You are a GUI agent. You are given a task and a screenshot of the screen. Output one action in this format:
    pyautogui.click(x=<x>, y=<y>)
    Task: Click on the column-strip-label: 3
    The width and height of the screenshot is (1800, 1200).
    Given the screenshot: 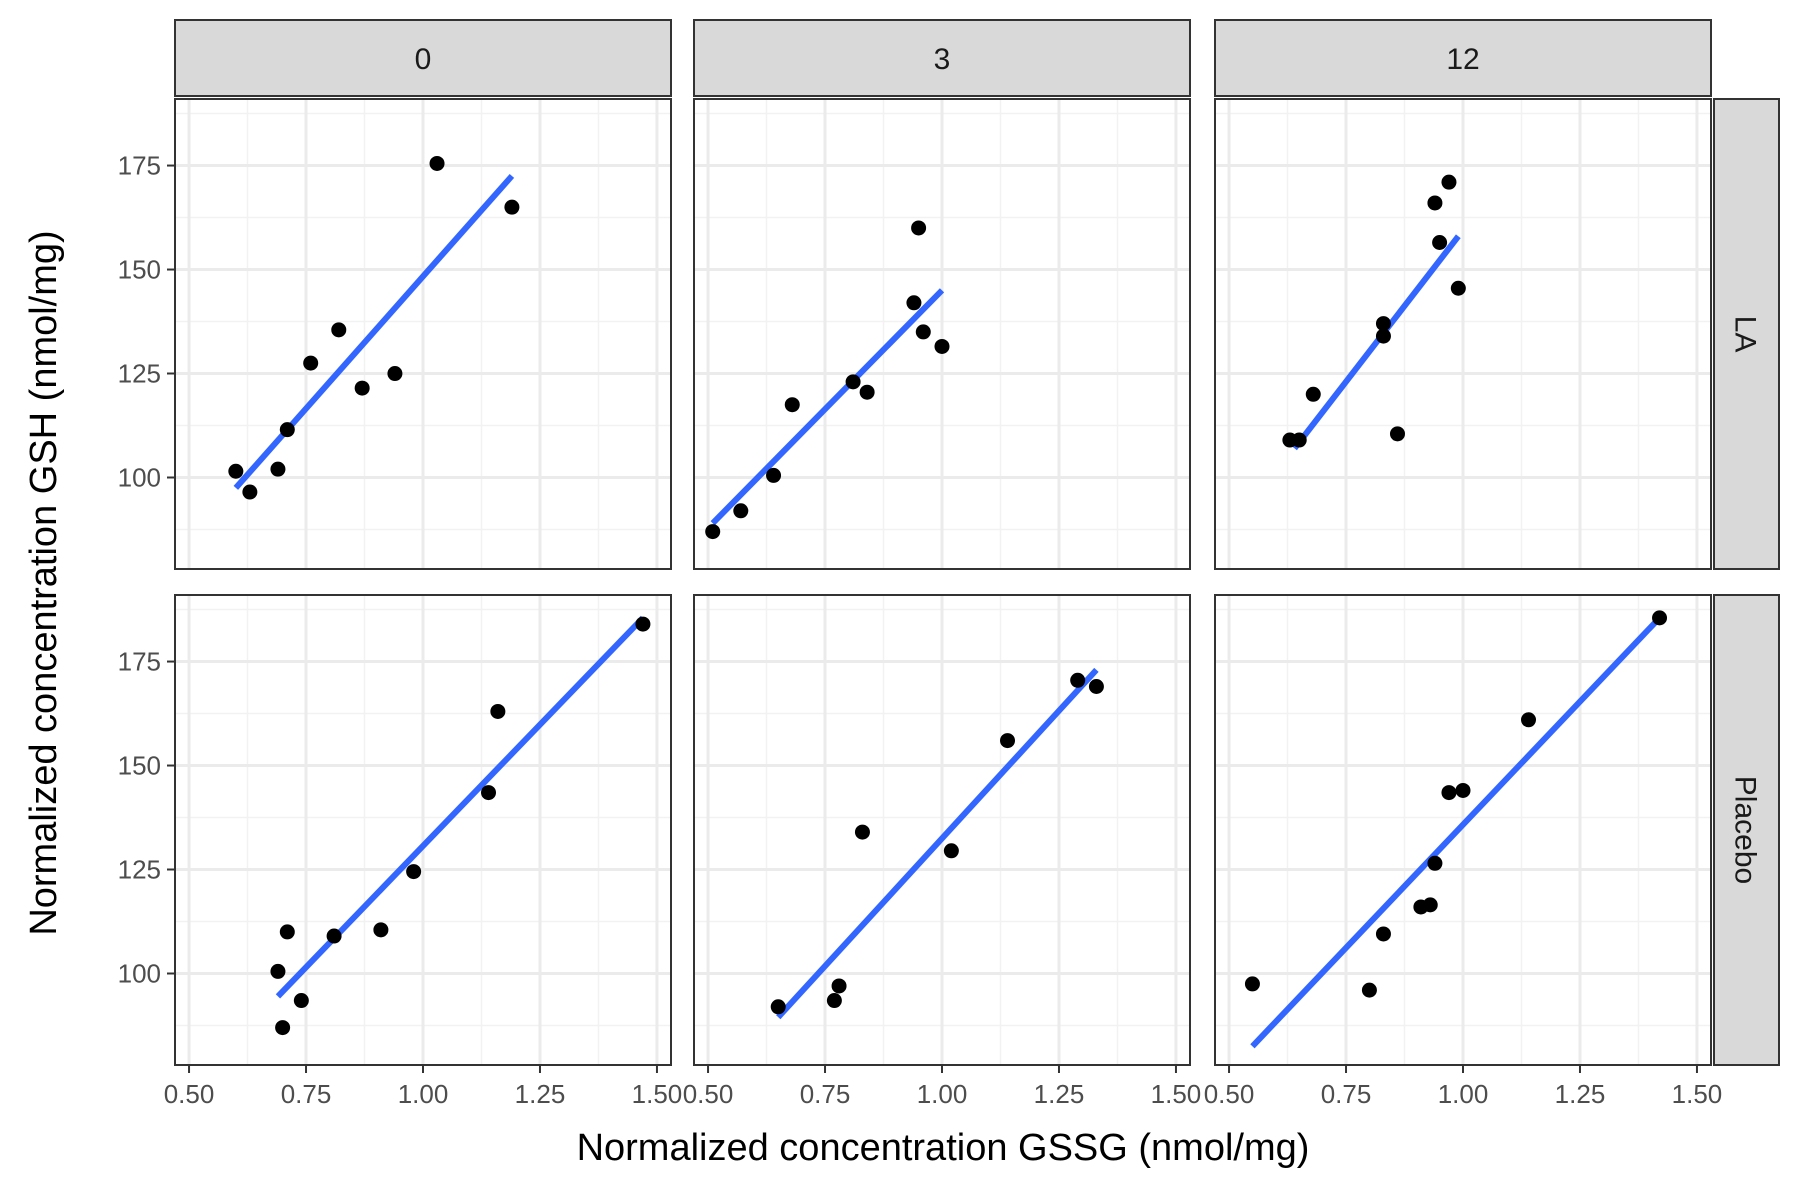 What is the action you would take?
    pyautogui.click(x=942, y=59)
    